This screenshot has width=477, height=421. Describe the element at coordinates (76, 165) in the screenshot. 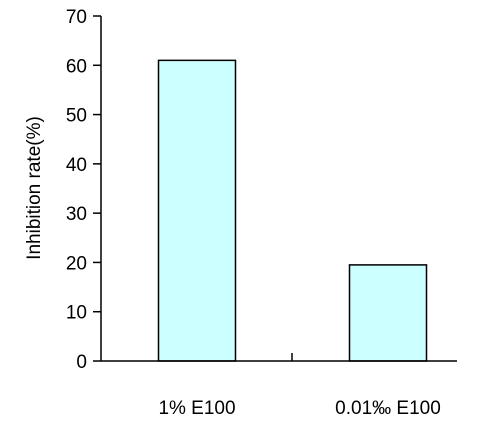

I see `y-tick-label-40: 40` at that location.